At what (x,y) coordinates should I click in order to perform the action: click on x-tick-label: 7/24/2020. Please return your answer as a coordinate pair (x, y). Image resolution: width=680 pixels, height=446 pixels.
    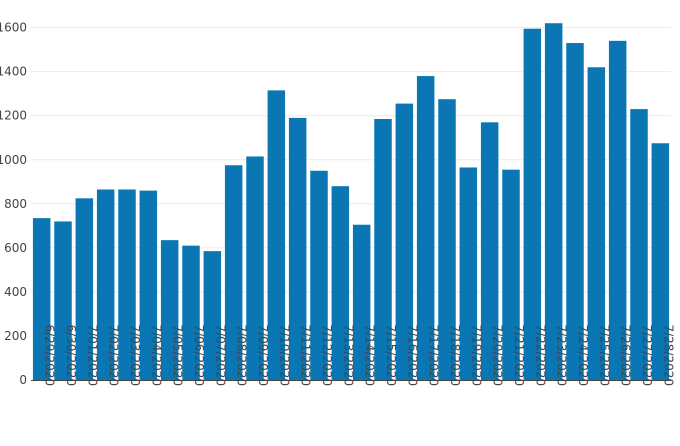
    Looking at the image, I should click on (583, 355).